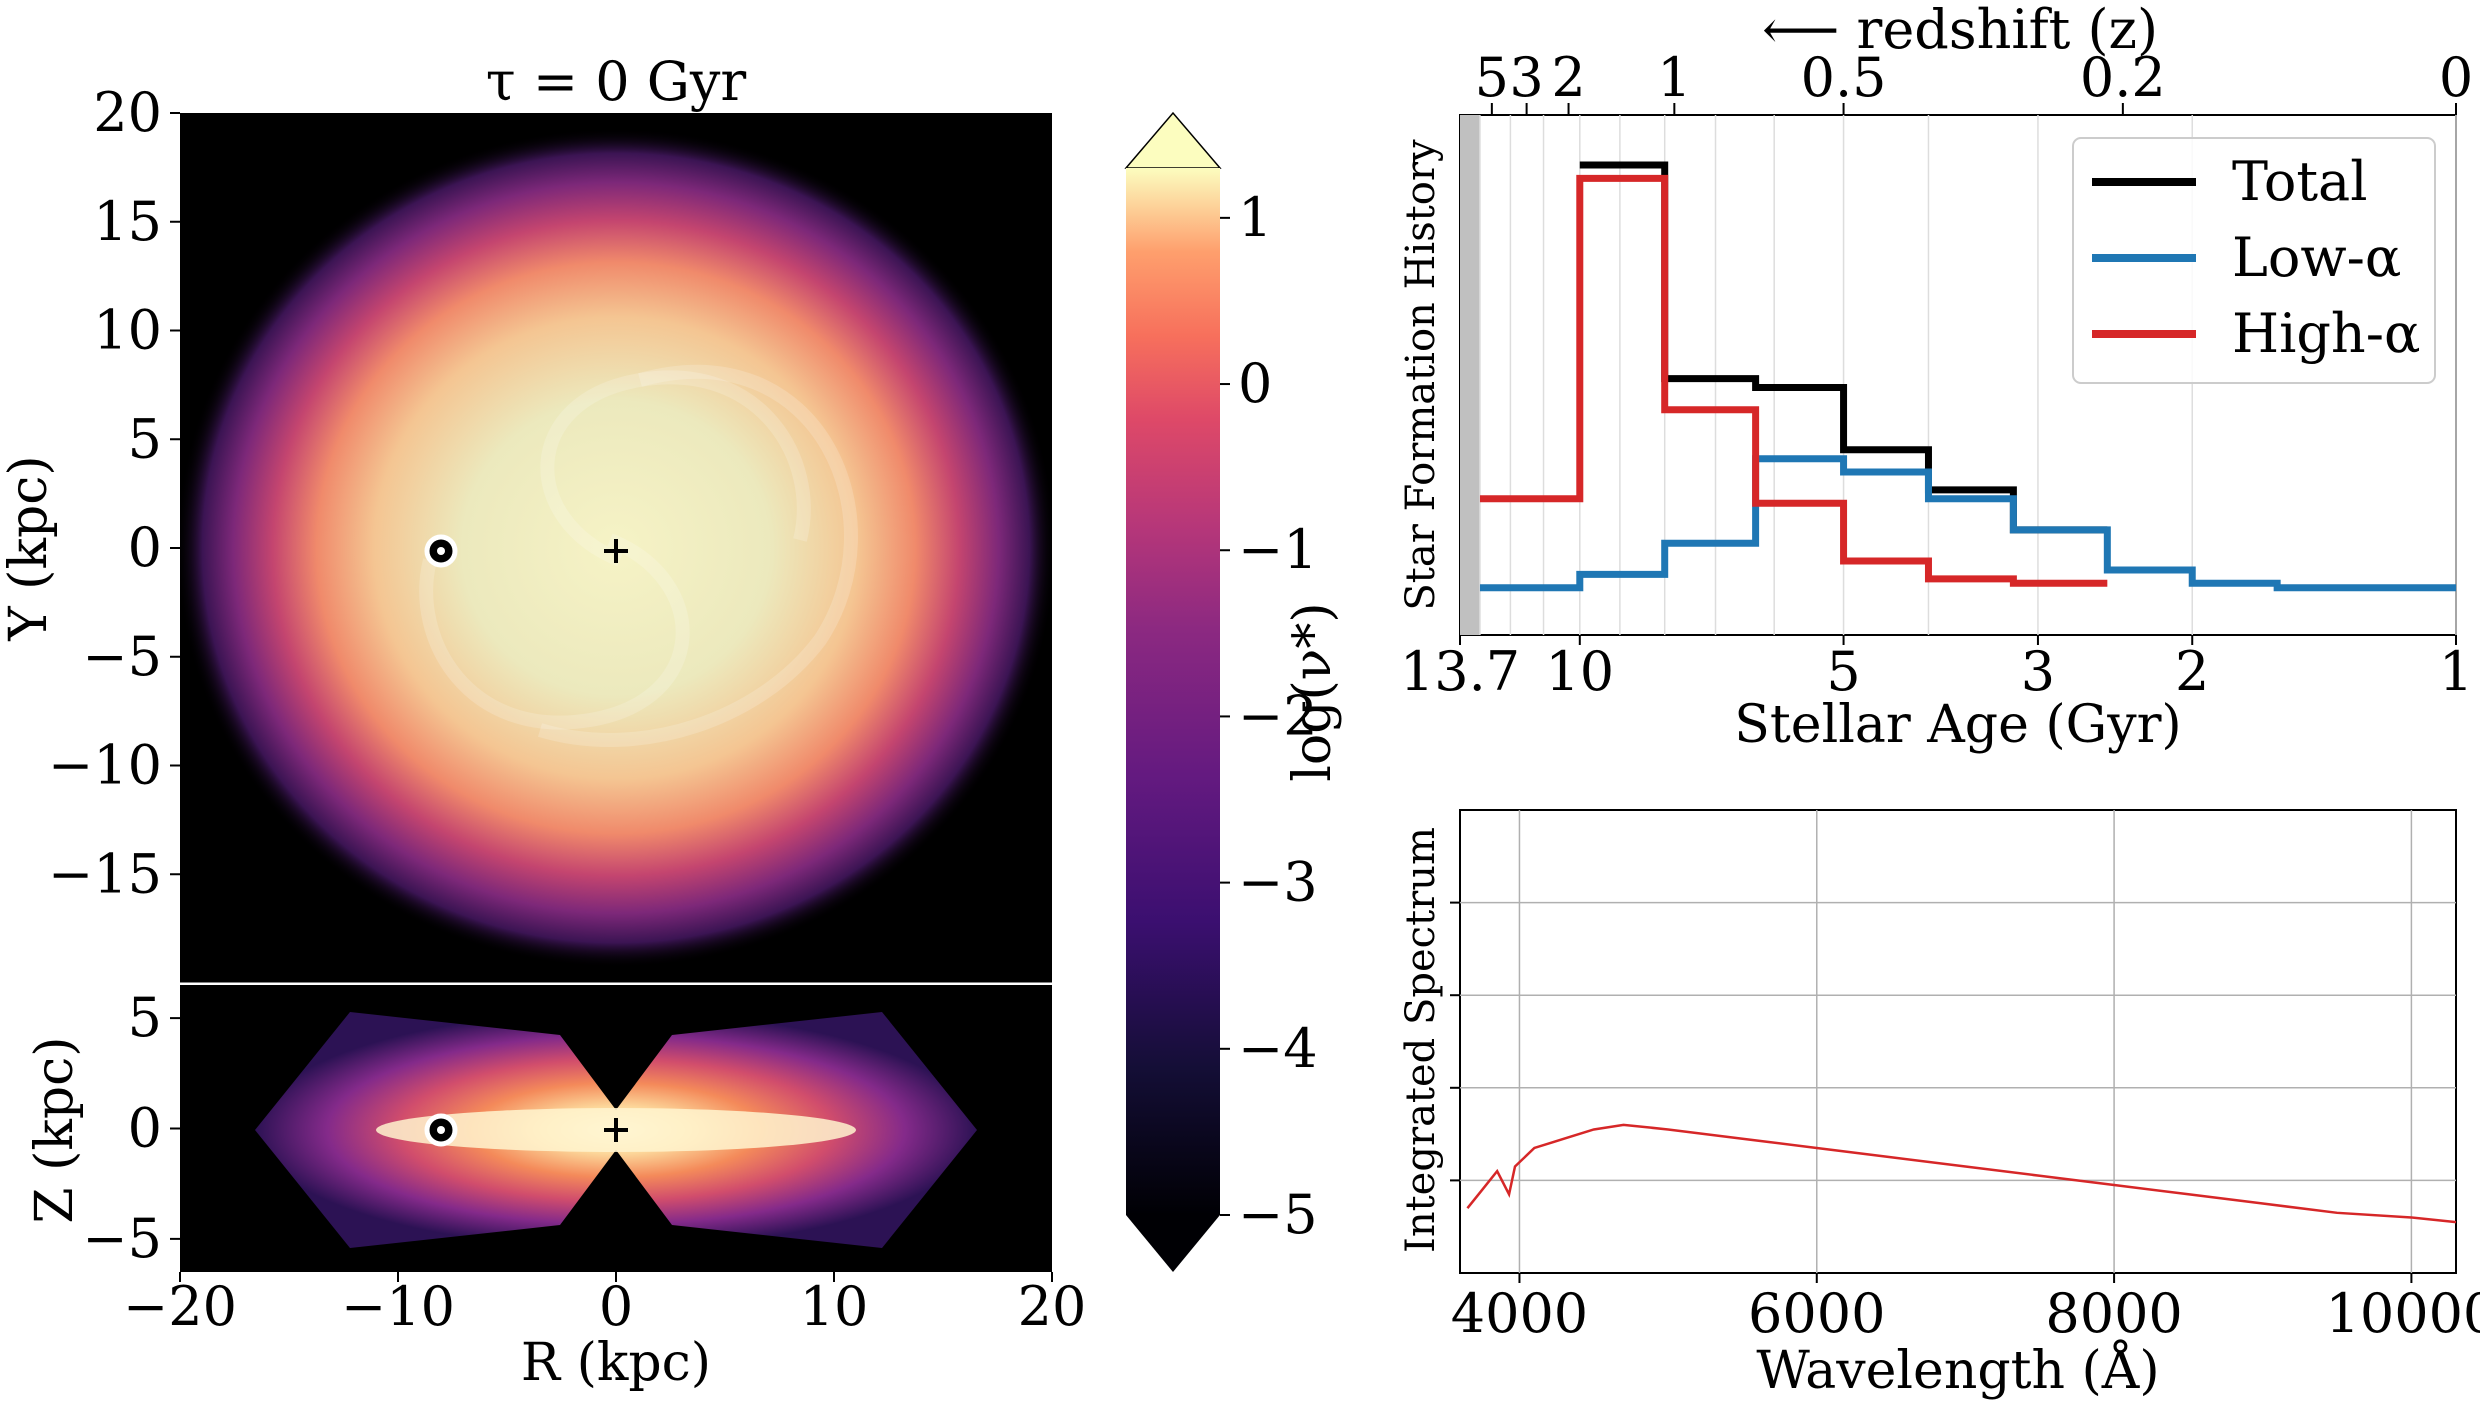 Image resolution: width=2480 pixels, height=1405 pixels. I want to click on y-tick-label: −10, so click(105, 765).